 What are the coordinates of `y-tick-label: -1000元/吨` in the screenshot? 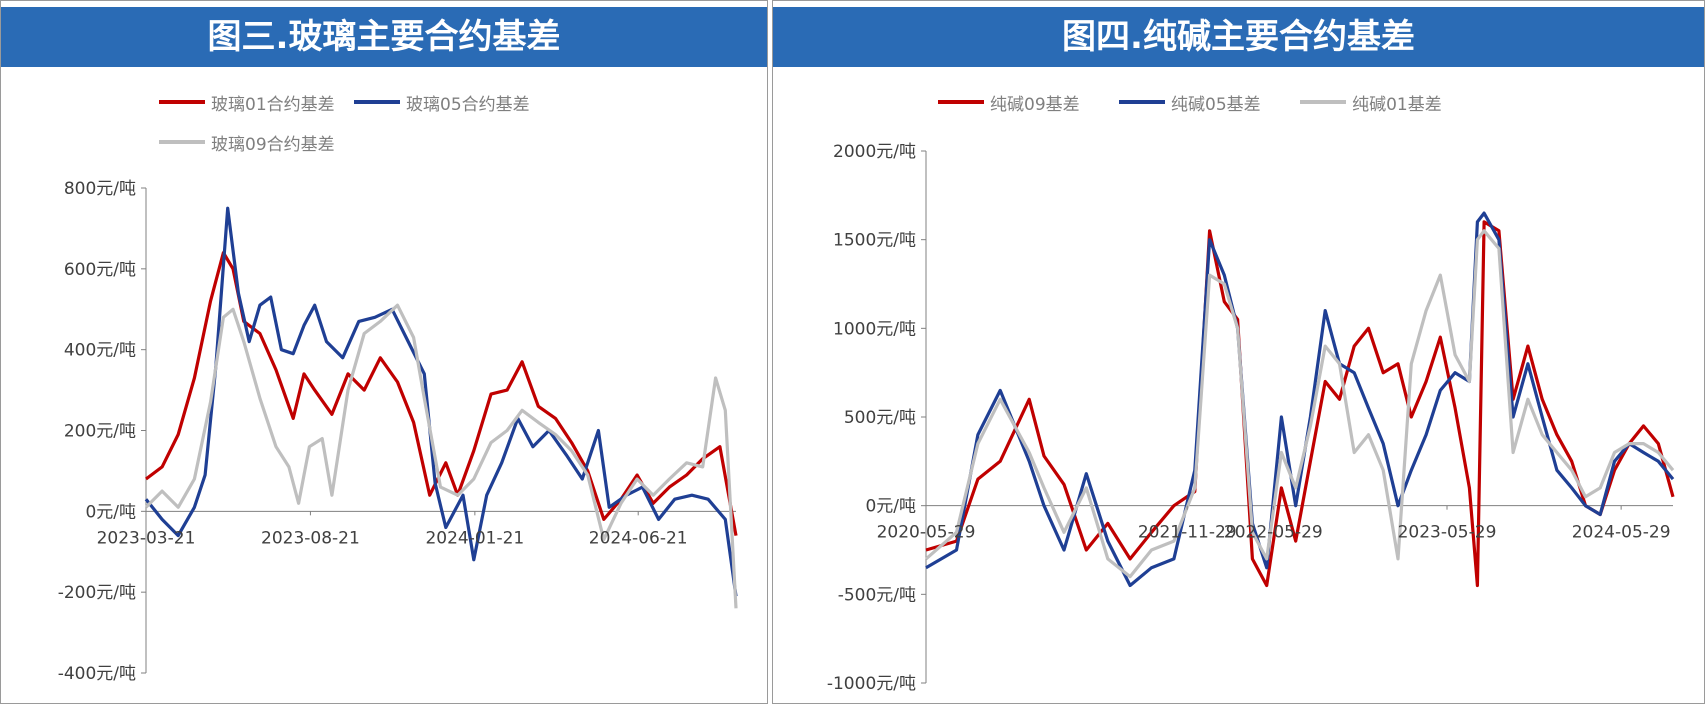 It's located at (871, 684).